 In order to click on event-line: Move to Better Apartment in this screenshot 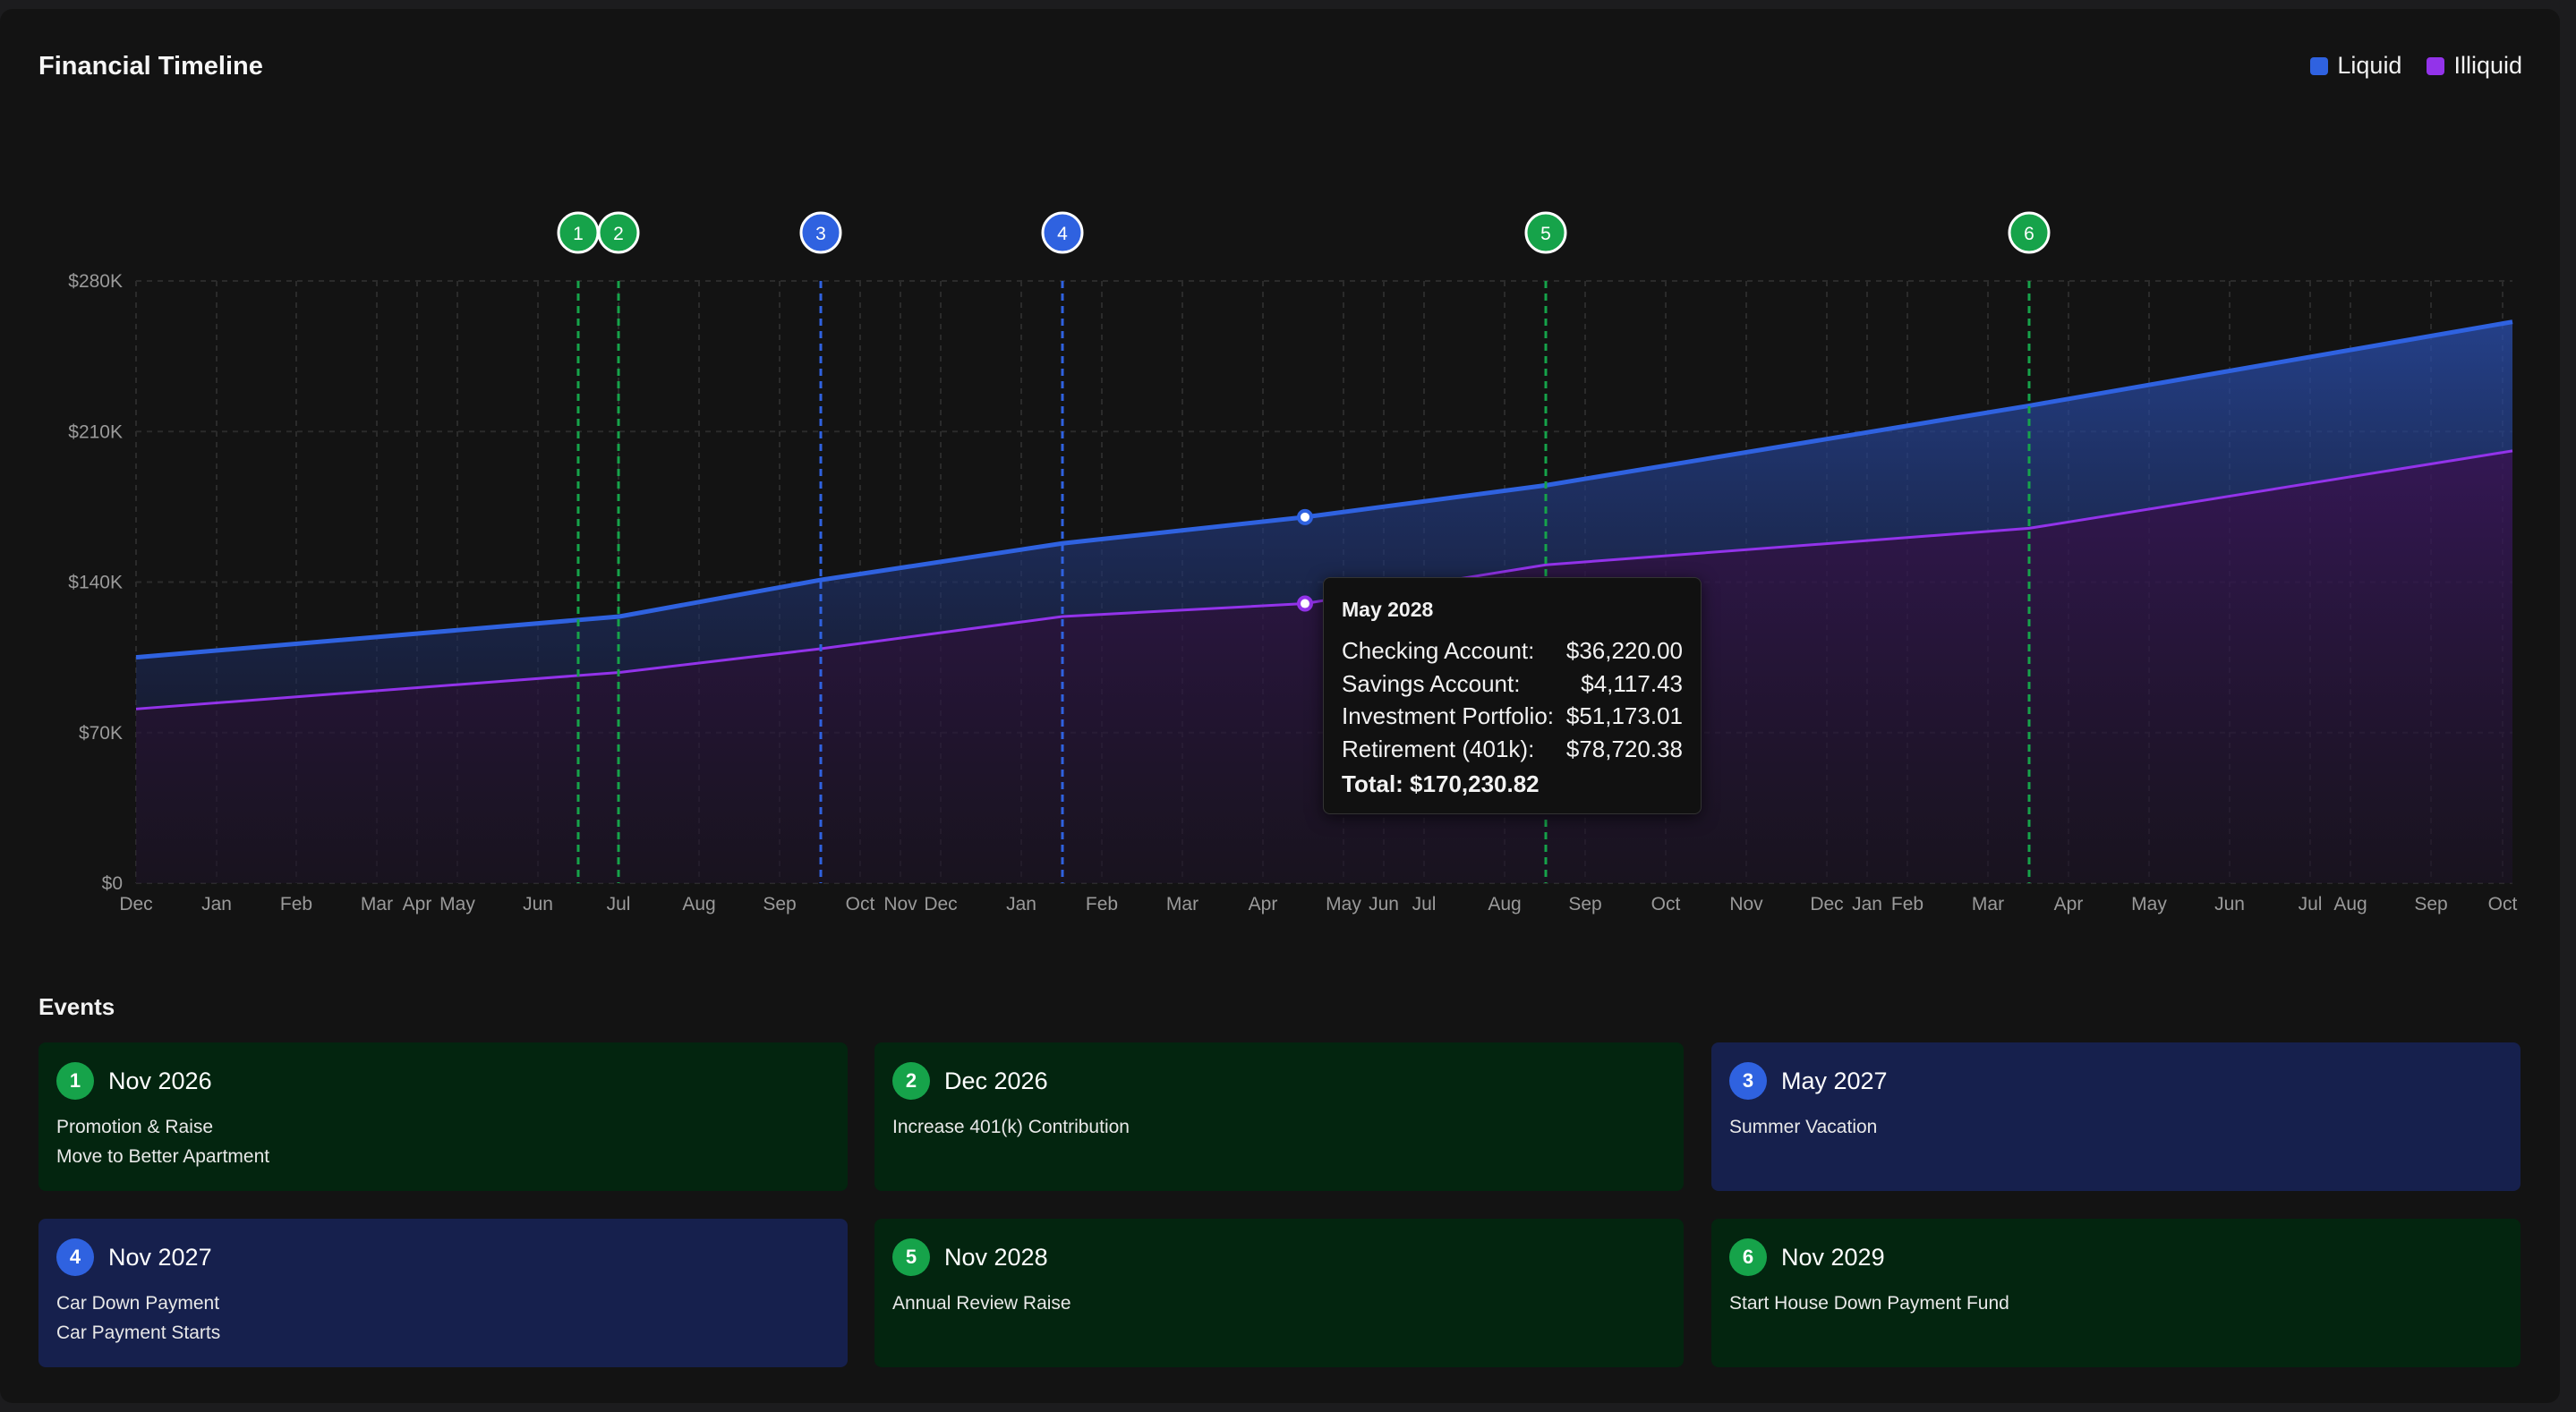, I will do `click(163, 1156)`.